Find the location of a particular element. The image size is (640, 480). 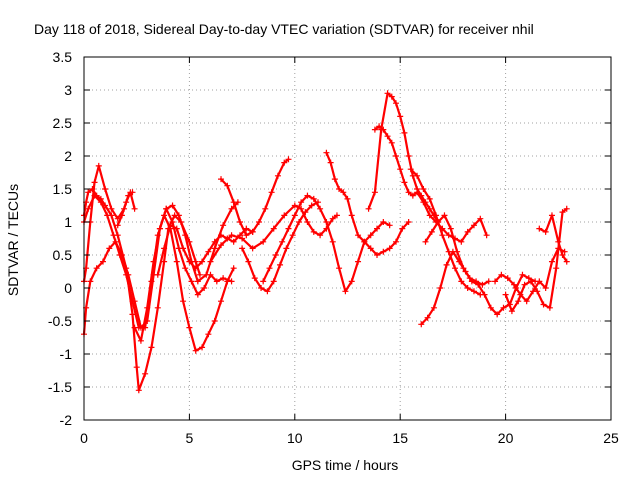

y-tick-label: 0.5 is located at coordinates (63, 255).